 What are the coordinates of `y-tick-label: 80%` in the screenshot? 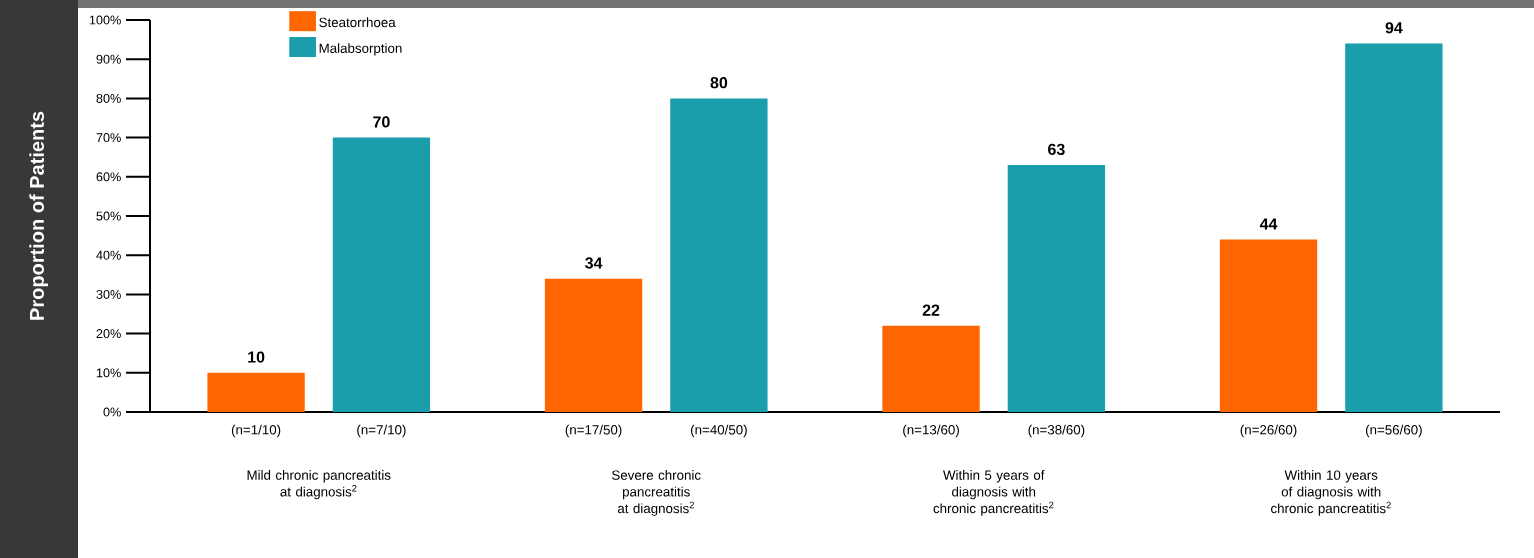 It's located at (108, 98).